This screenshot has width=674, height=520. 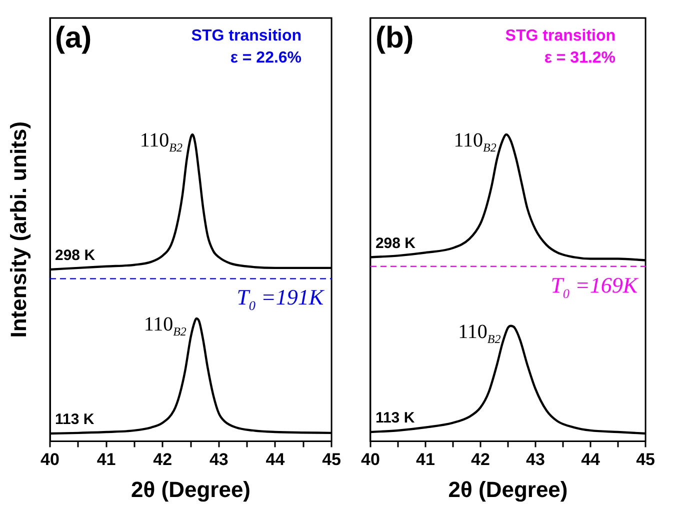 I want to click on text: ε = 31.2%, so click(x=580, y=57).